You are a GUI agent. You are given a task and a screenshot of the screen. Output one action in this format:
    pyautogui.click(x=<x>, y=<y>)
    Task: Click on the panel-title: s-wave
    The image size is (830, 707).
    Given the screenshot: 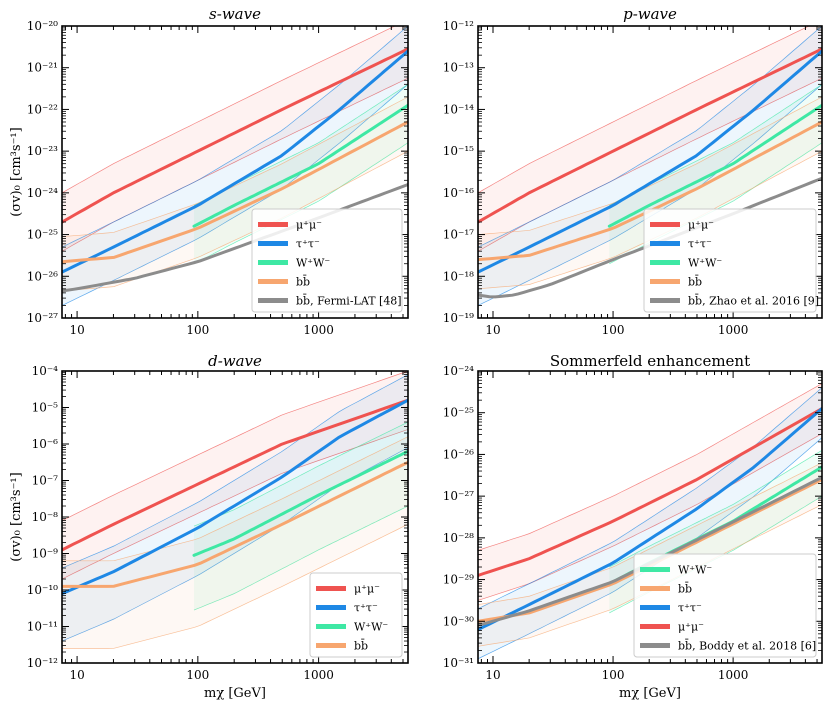 What is the action you would take?
    pyautogui.click(x=235, y=14)
    